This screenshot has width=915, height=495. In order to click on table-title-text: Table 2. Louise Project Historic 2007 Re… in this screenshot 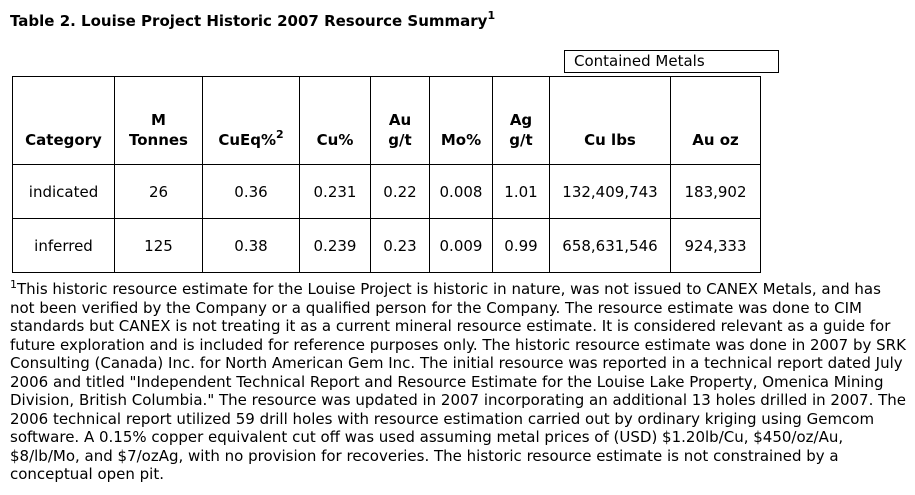, I will do `click(249, 21)`.